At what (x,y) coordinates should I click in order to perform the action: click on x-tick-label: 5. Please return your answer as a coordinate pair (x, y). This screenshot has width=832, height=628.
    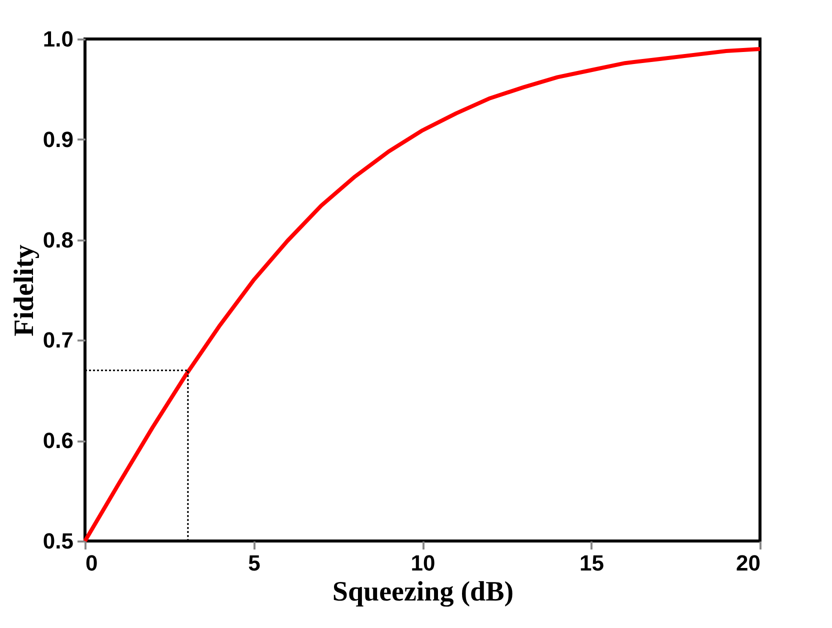
    Looking at the image, I should click on (254, 563).